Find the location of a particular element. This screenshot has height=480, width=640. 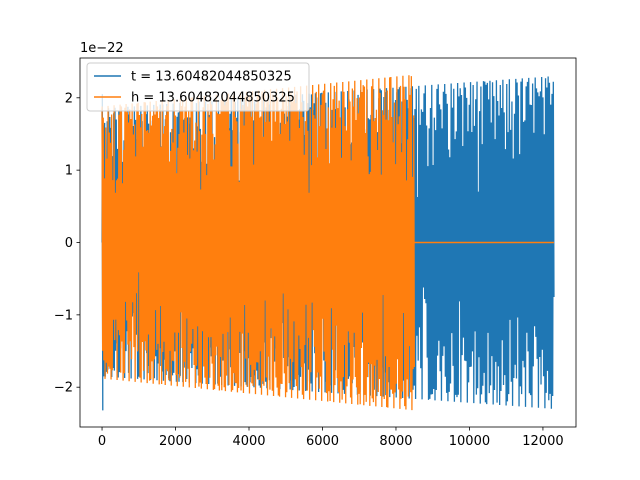

y-tick-label: −1 is located at coordinates (63, 315).